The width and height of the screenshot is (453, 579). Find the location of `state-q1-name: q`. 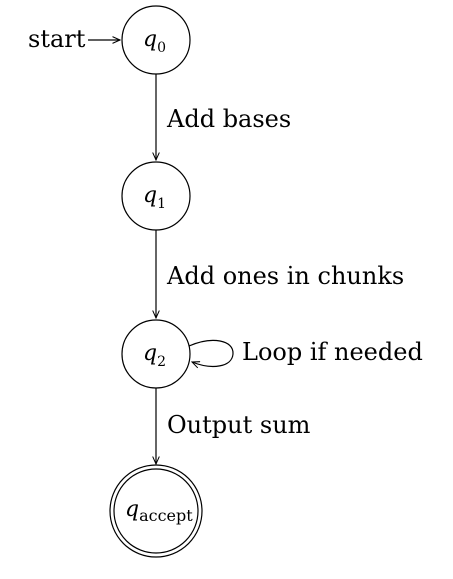

state-q1-name: q is located at coordinates (150, 195).